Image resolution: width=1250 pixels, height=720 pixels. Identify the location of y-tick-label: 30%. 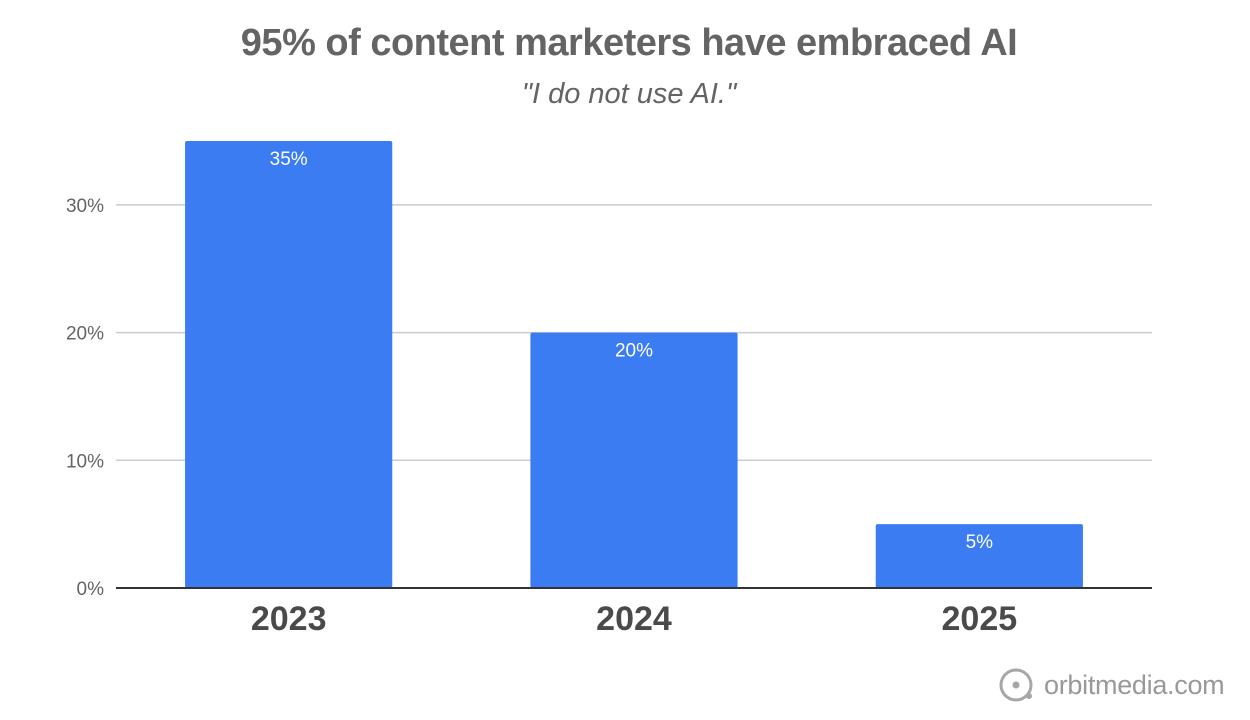
(85, 206).